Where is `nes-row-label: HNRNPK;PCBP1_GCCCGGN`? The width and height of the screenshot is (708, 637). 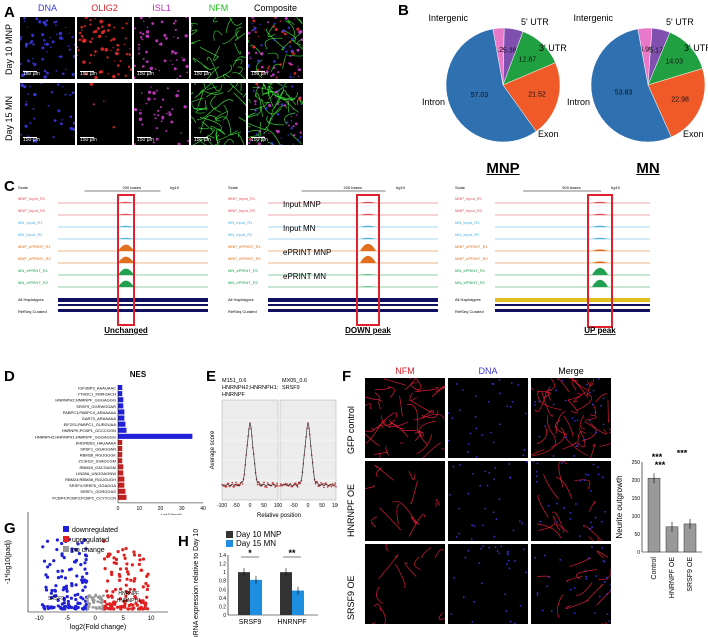
nes-row-label: HNRNPK;PCBP1_GCCCGGN is located at coordinates (89, 430).